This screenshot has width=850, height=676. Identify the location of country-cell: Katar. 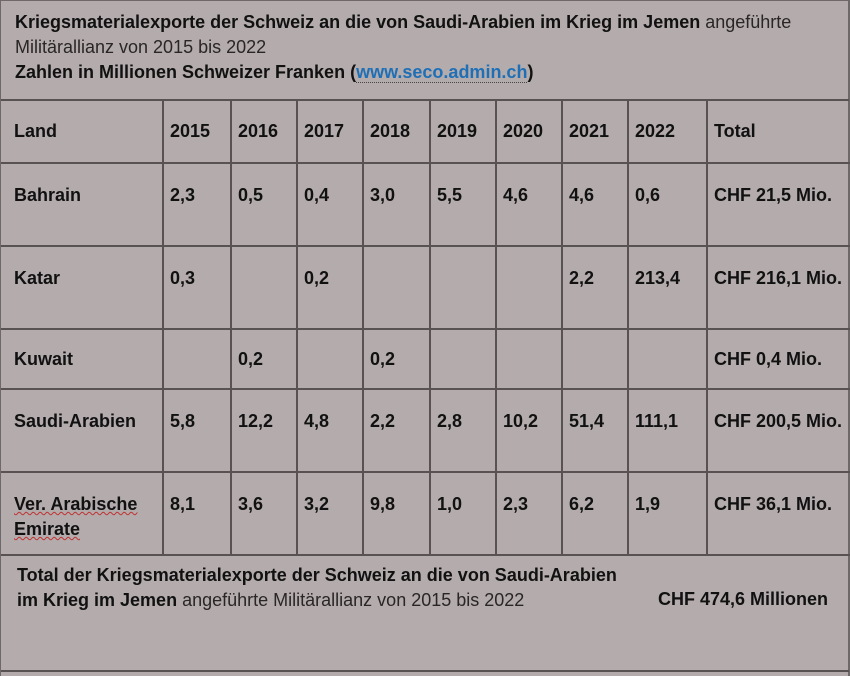
(82, 288).